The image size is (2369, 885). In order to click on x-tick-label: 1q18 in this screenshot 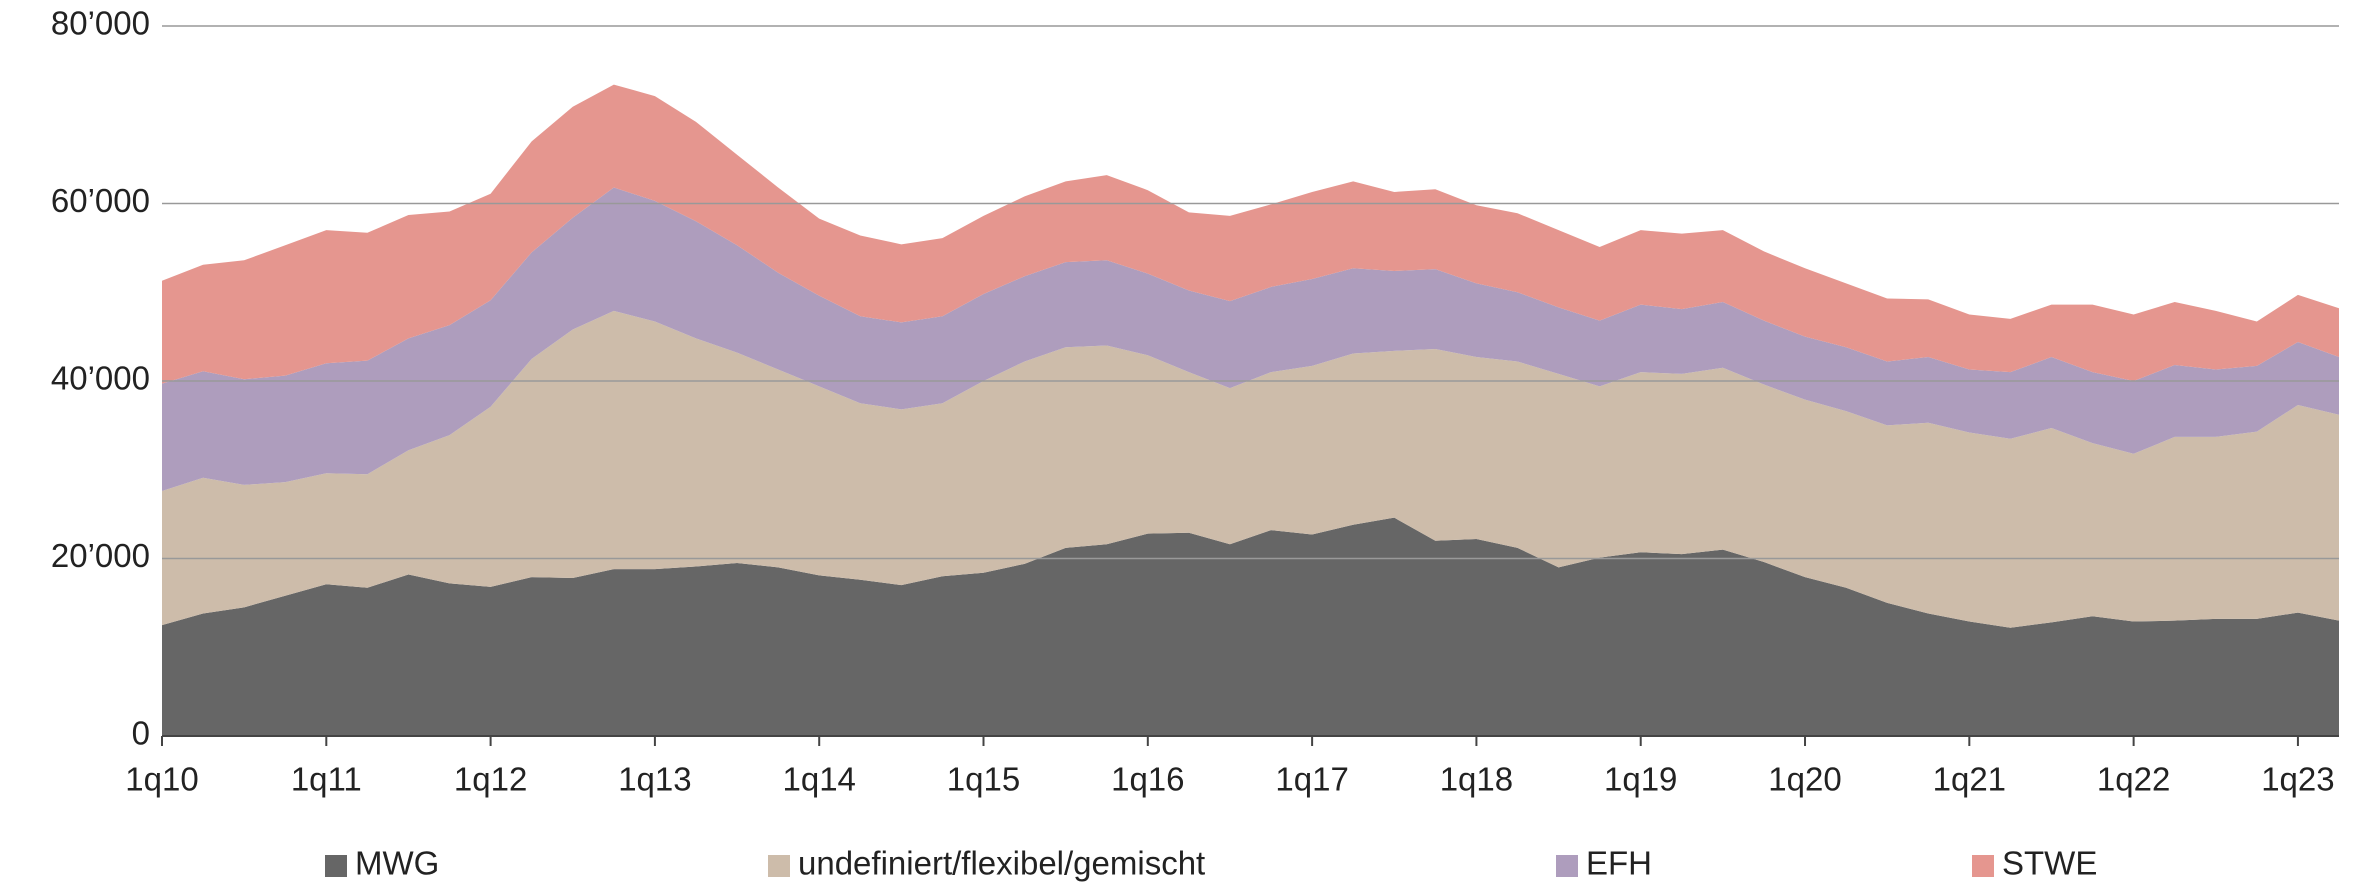, I will do `click(1476, 779)`.